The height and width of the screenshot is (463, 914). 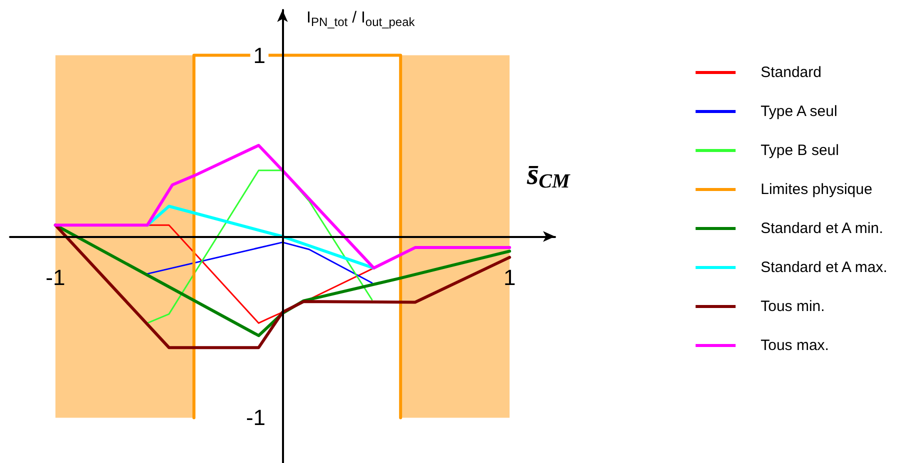 I want to click on legend-label: Standard et A min., so click(x=822, y=228).